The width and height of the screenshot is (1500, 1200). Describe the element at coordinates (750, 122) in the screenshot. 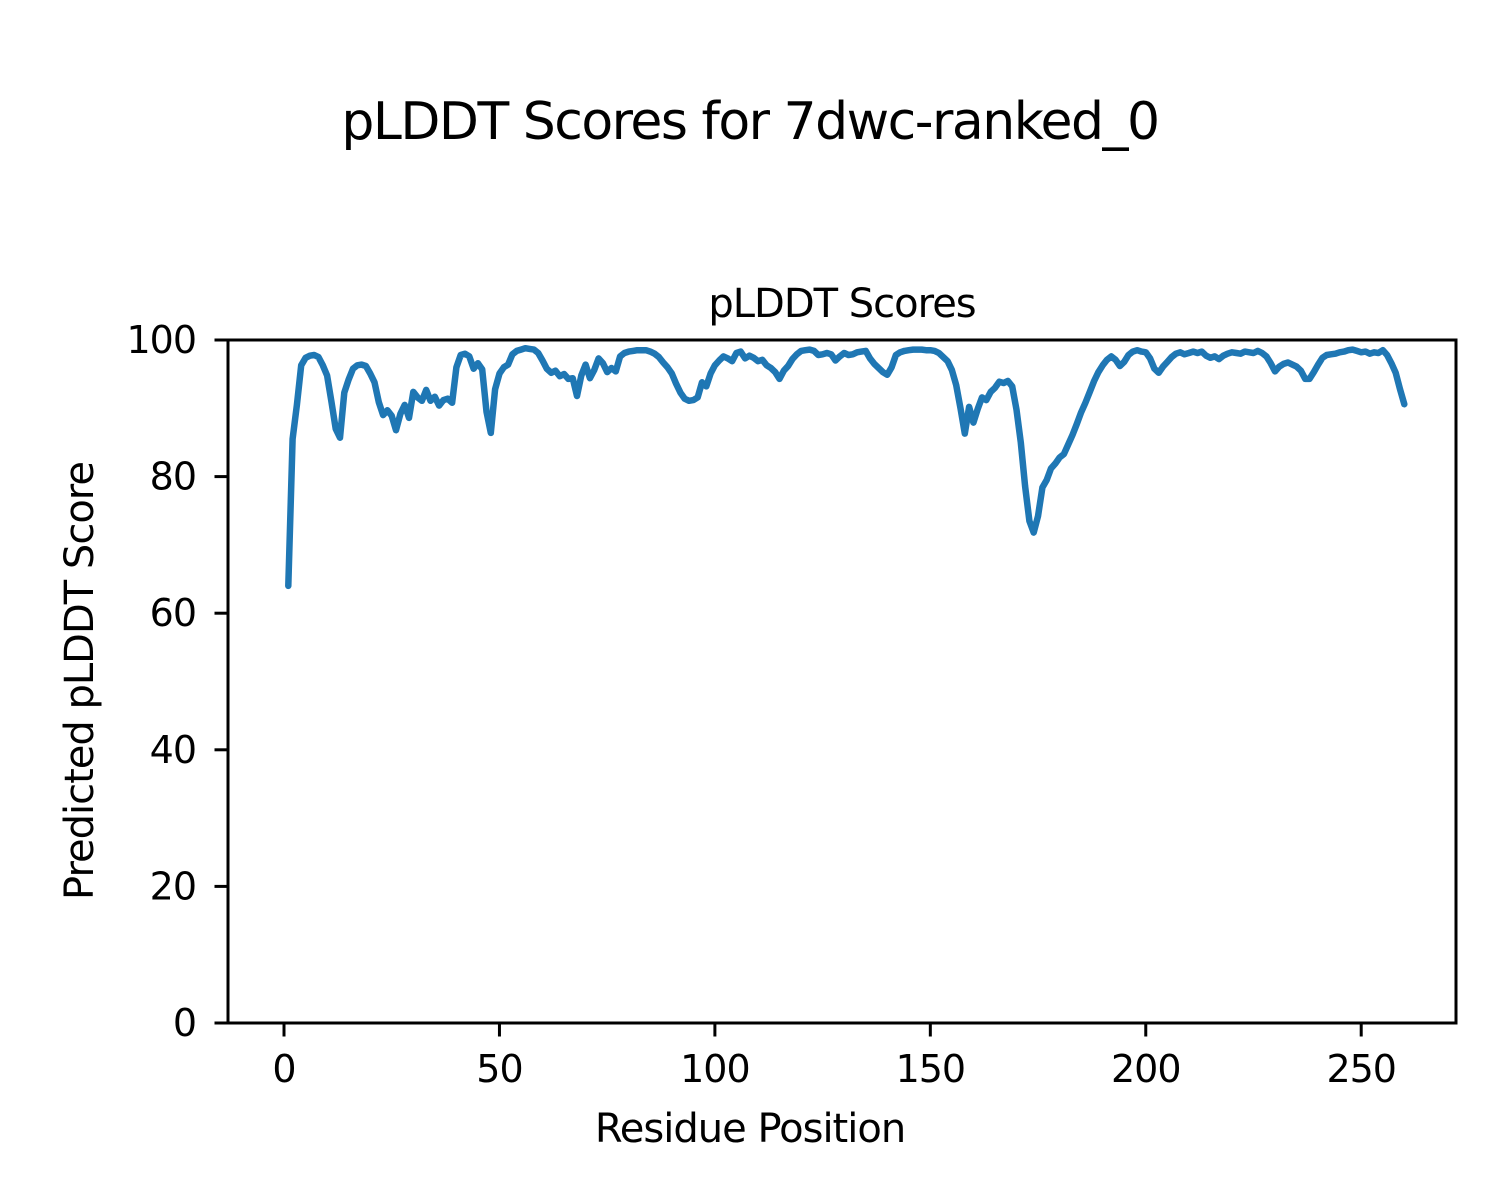

I see `figure-title: pLDDT Scores for 7dwc-ranked_0` at that location.